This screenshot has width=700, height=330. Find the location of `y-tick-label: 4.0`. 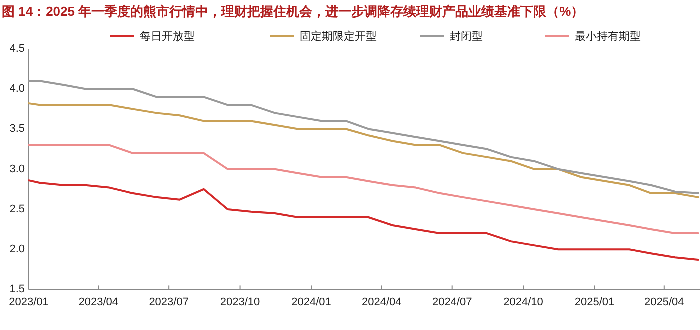

y-tick-label: 4.0 is located at coordinates (17, 89).